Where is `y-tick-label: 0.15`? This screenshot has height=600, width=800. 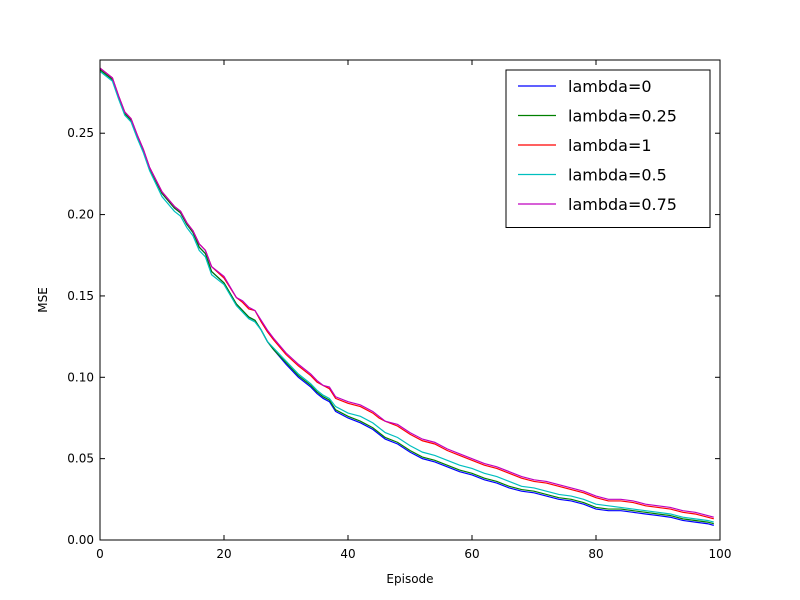 y-tick-label: 0.15 is located at coordinates (80, 296).